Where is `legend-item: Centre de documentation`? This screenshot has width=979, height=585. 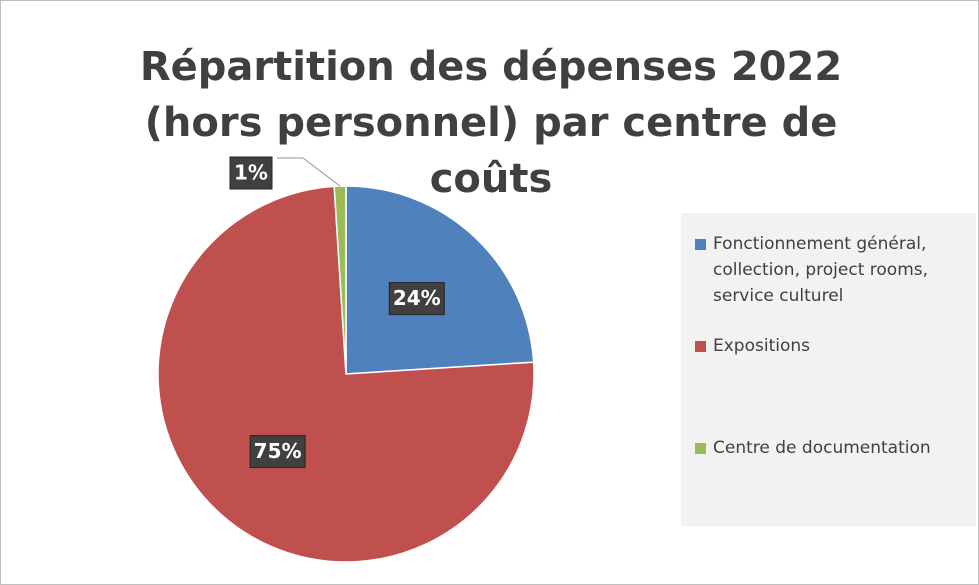 legend-item: Centre de documentation is located at coordinates (836, 448).